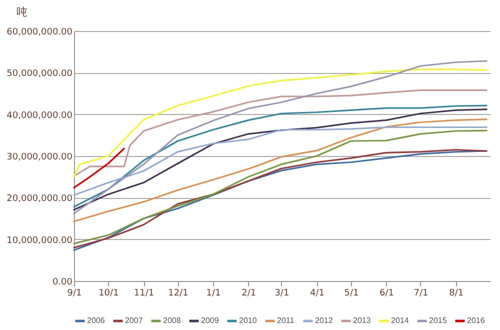 This screenshot has width=500, height=330. Describe the element at coordinates (324, 320) in the screenshot. I see `legend-label: 2012` at that location.